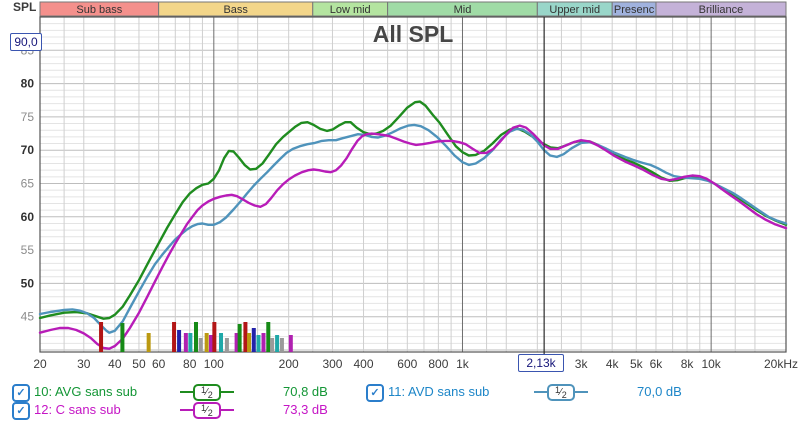  Describe the element at coordinates (407, 364) in the screenshot. I see `x-tick-label: 600` at that location.